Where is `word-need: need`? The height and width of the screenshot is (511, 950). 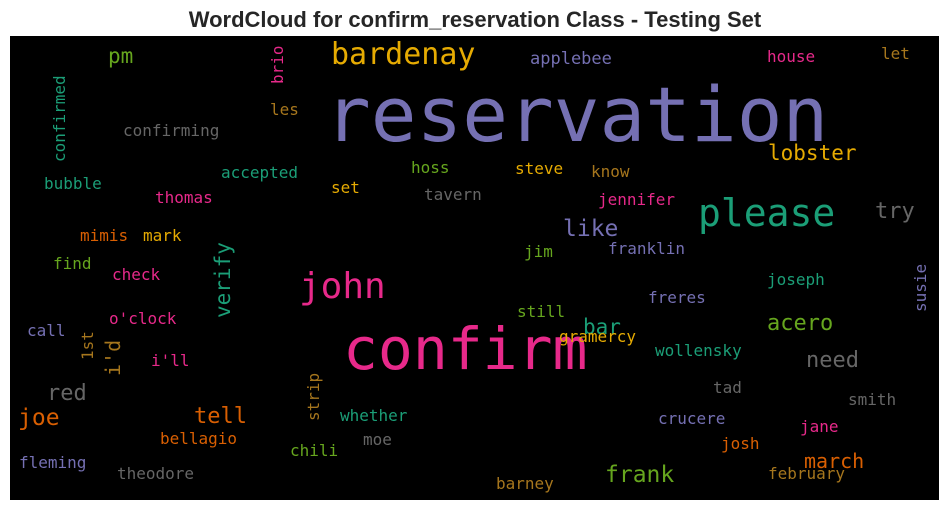 word-need: need is located at coordinates (832, 360).